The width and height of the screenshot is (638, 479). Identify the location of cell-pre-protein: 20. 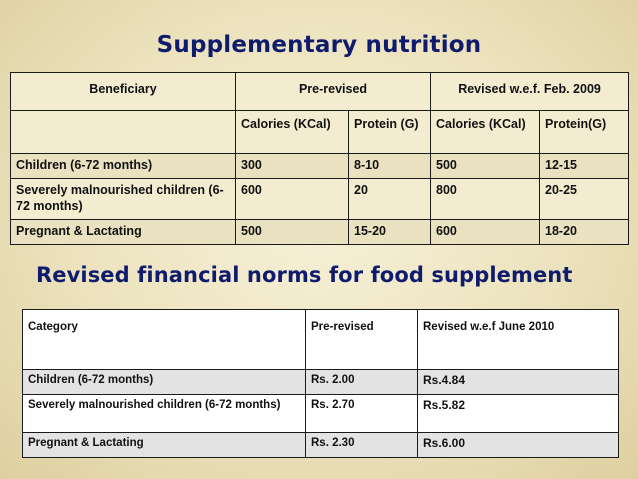
(389, 199).